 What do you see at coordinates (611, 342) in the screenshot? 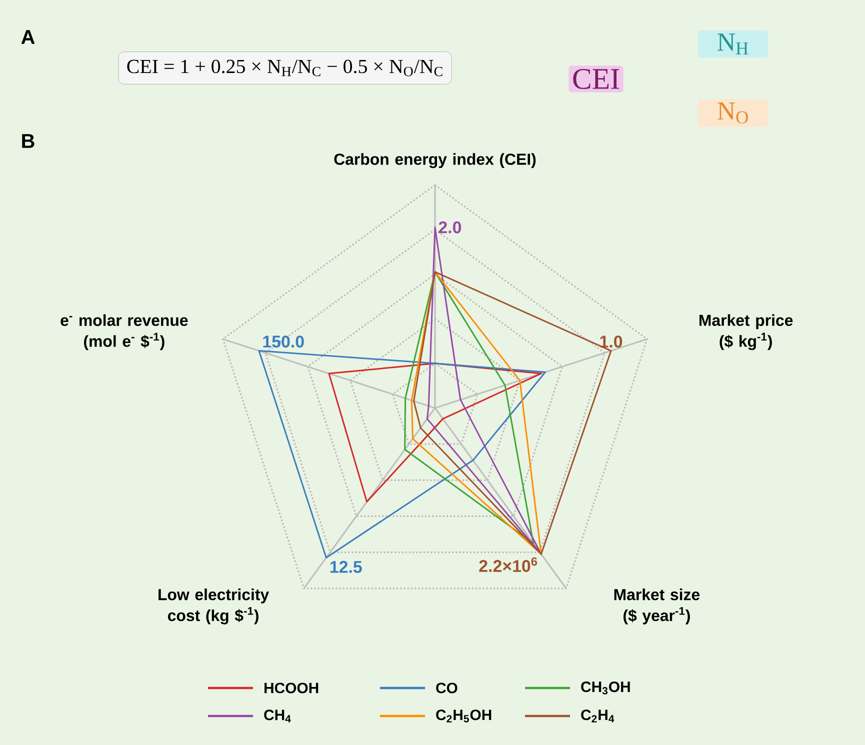
I see `text: 1.0` at bounding box center [611, 342].